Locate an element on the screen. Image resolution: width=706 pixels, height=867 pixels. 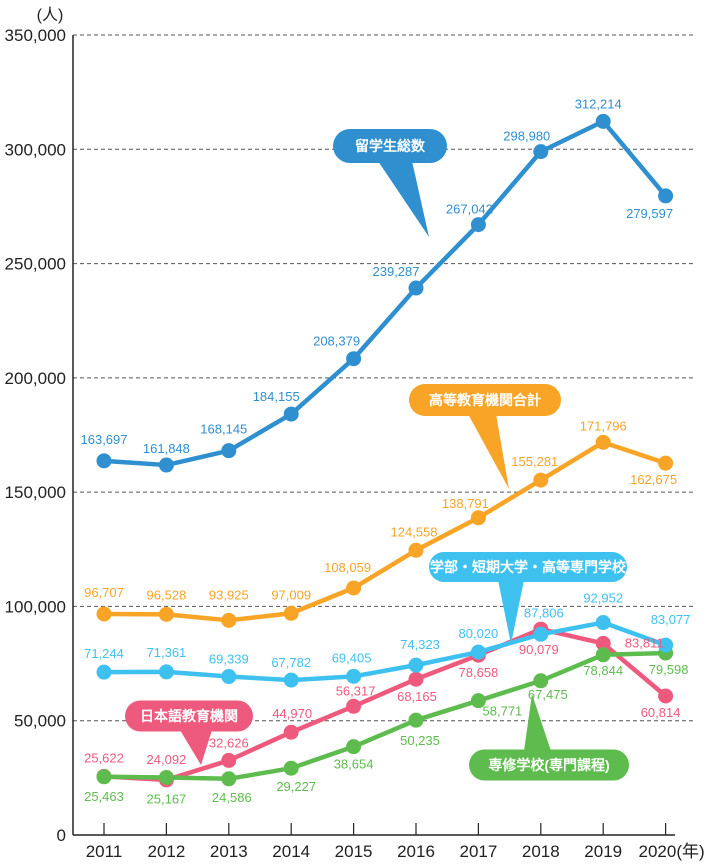
data-label: 155,281 is located at coordinates (534, 461).